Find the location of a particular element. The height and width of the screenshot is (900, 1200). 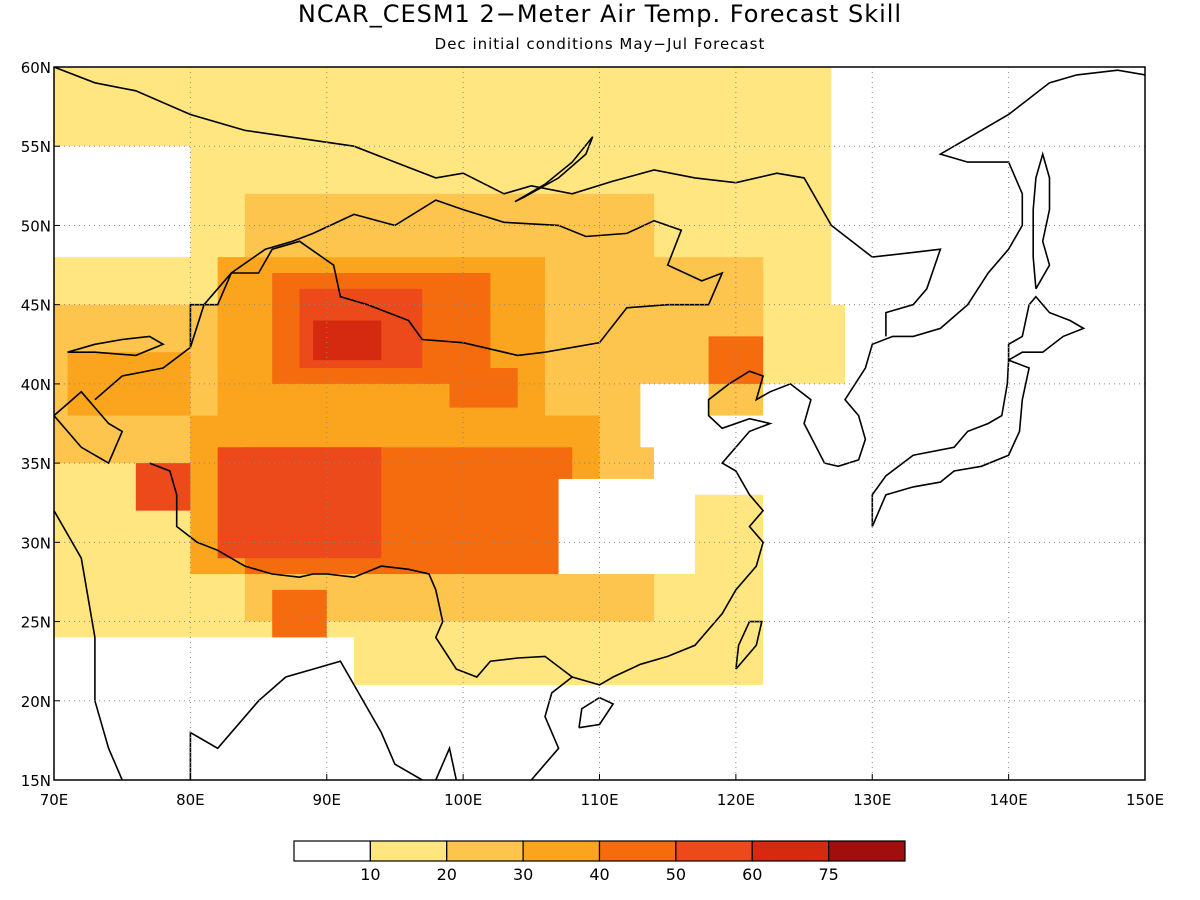

x-axis: 70E 80E 90E 100E 110E 120E 130E 140E 150E is located at coordinates (602, 791).